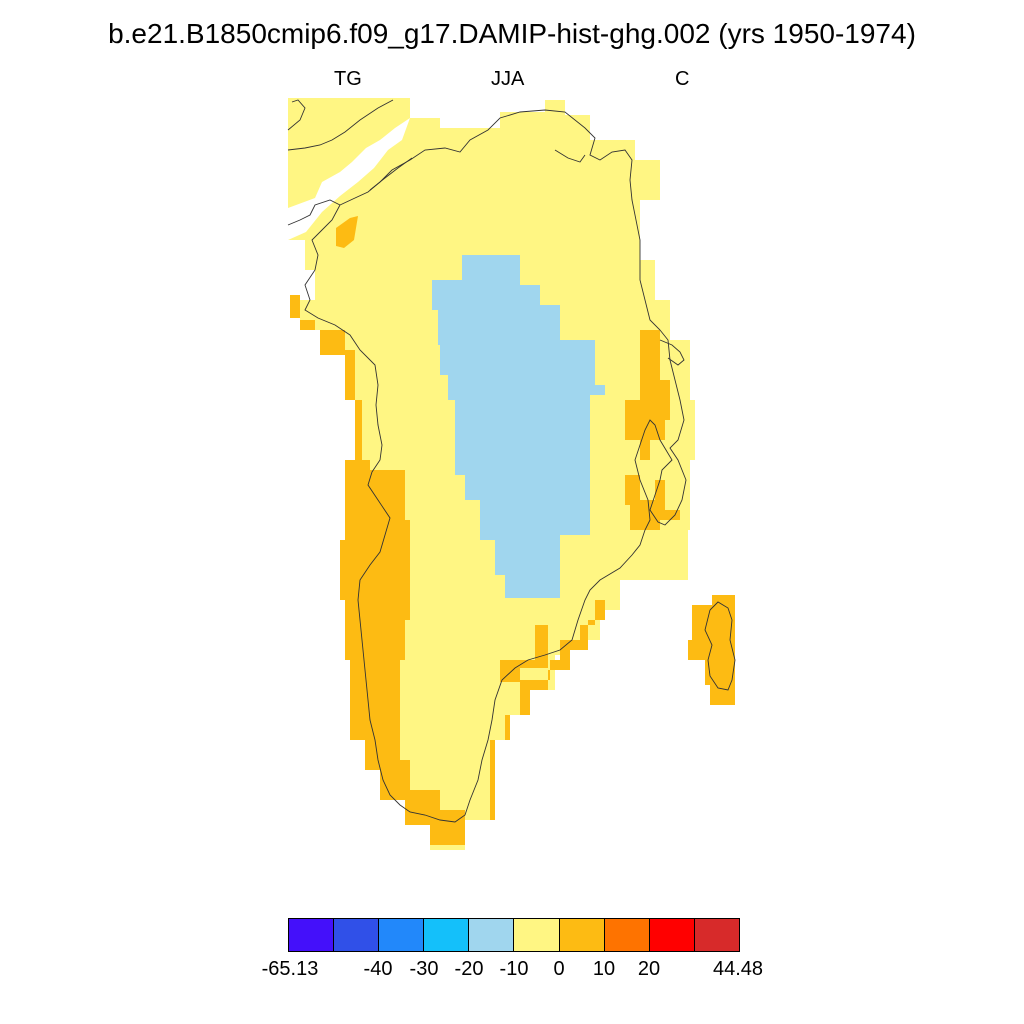  What do you see at coordinates (647, 395) in the screenshot?
I see `field-10-20-east` at bounding box center [647, 395].